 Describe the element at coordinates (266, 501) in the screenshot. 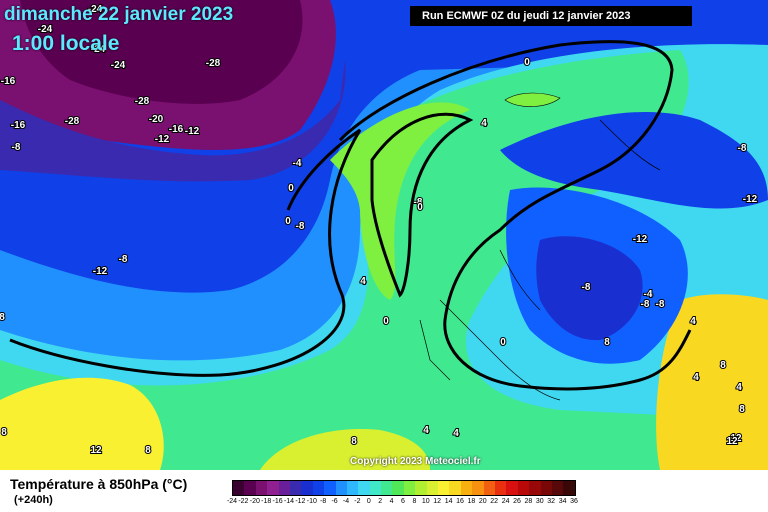

I see `scale-tick-label: -18` at that location.